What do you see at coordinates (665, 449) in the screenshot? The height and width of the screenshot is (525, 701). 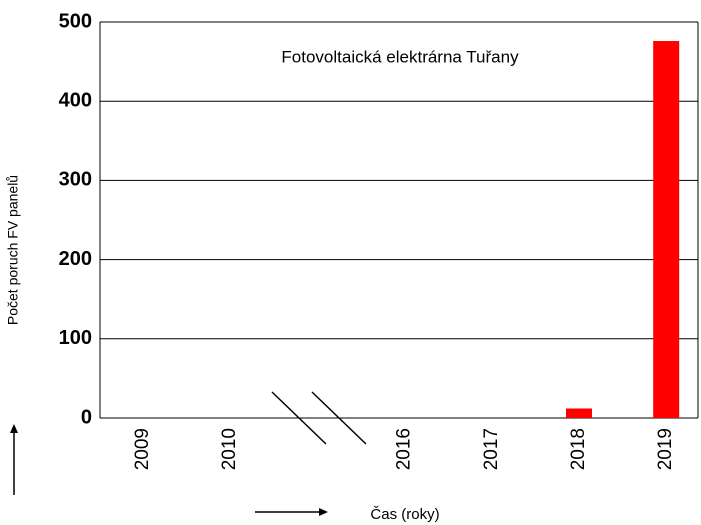 I see `x-tick-label: 2019` at bounding box center [665, 449].